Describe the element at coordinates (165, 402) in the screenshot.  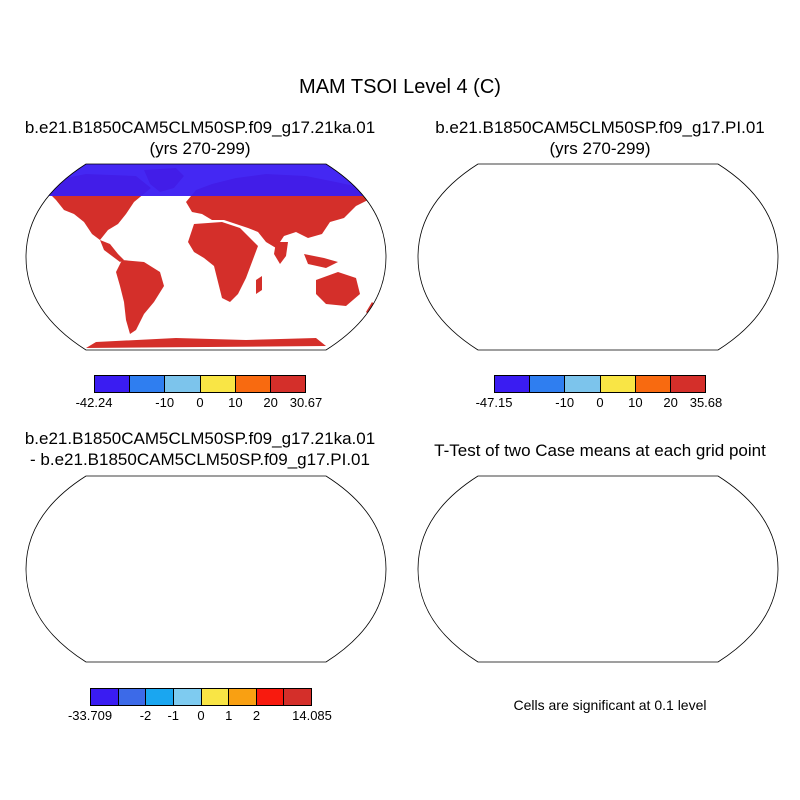
I see `colorbar-tl-label: -10` at that location.